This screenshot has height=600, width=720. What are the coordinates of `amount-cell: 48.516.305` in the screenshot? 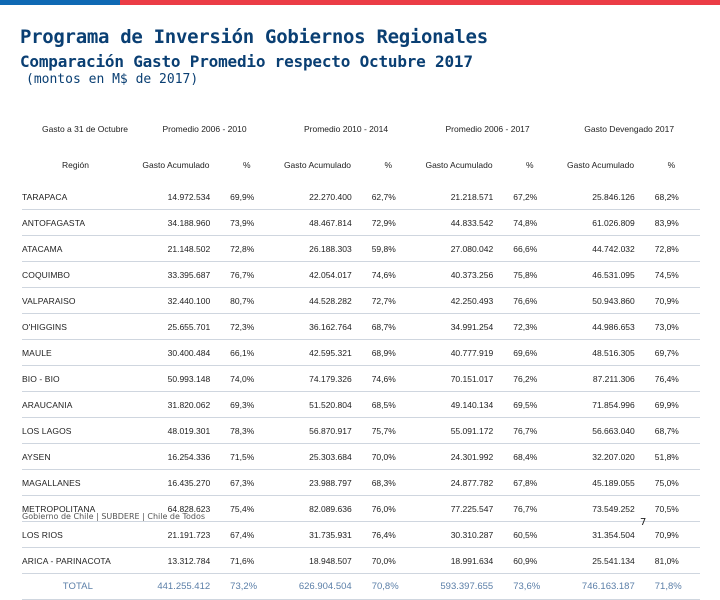 It's located at (600, 352).